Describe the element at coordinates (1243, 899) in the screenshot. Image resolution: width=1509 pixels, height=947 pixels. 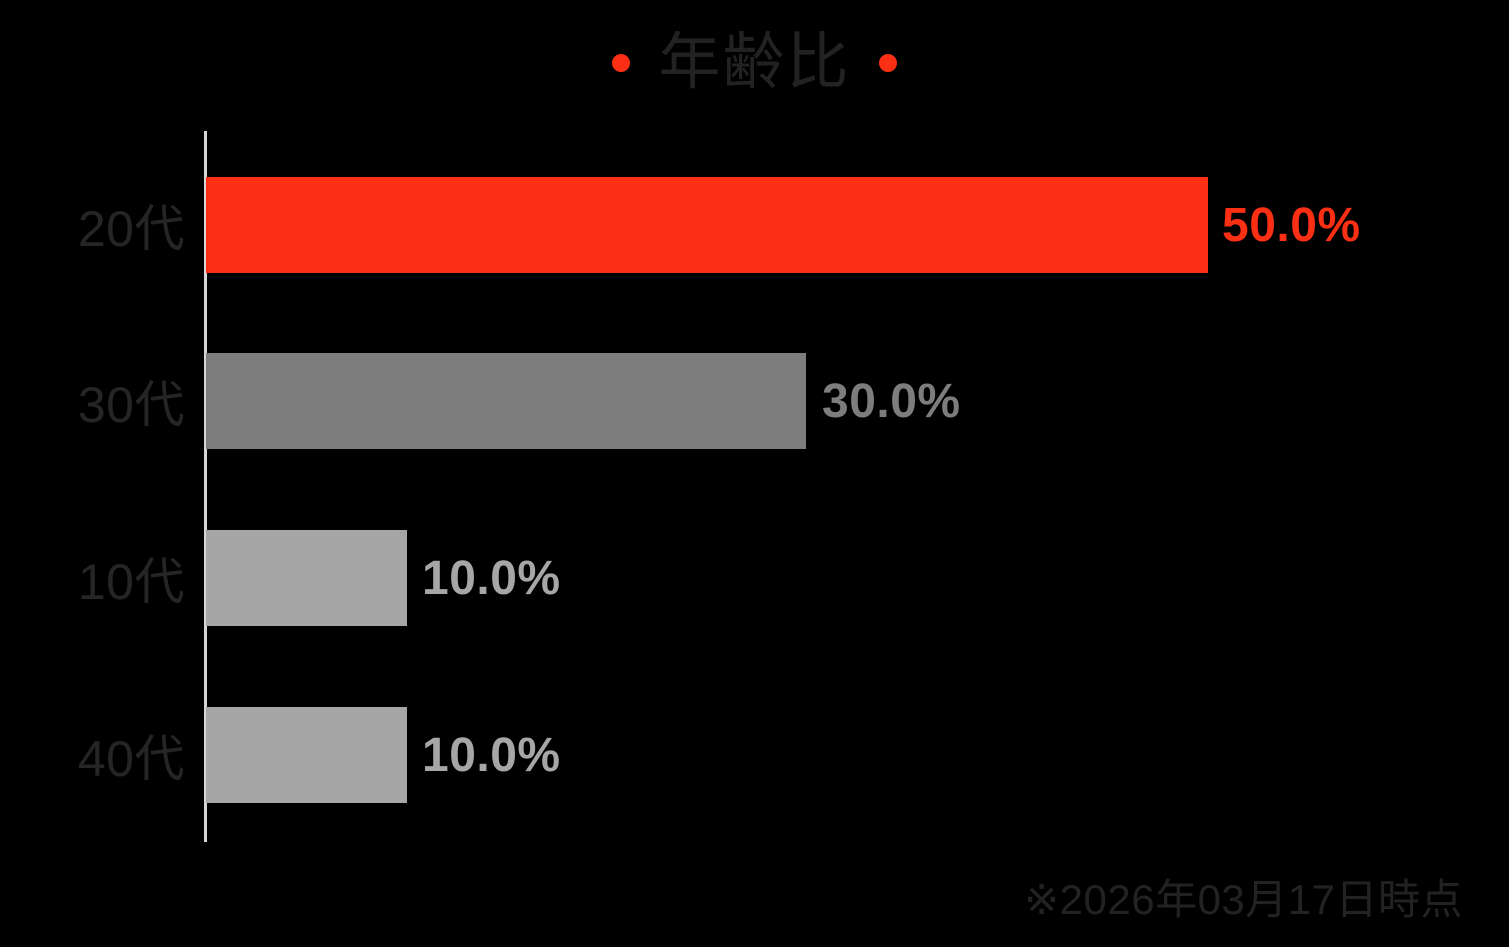
I see `footnote-date: ※2026年03月17日時点` at that location.